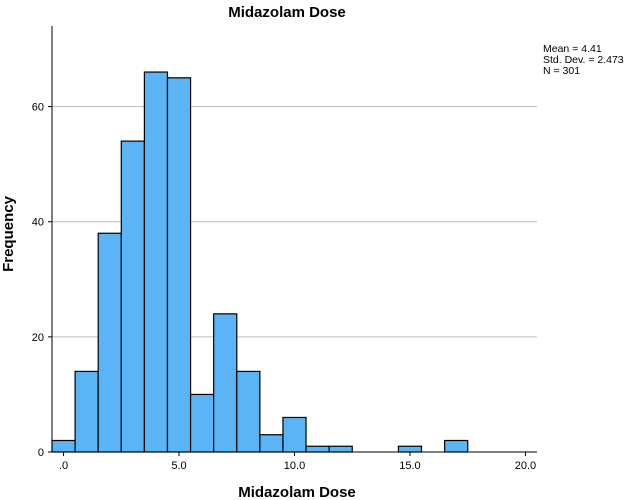 The image size is (633, 500). I want to click on x-tick-labels: .0 5.0 10.0 15.0 20.0, so click(297, 466).